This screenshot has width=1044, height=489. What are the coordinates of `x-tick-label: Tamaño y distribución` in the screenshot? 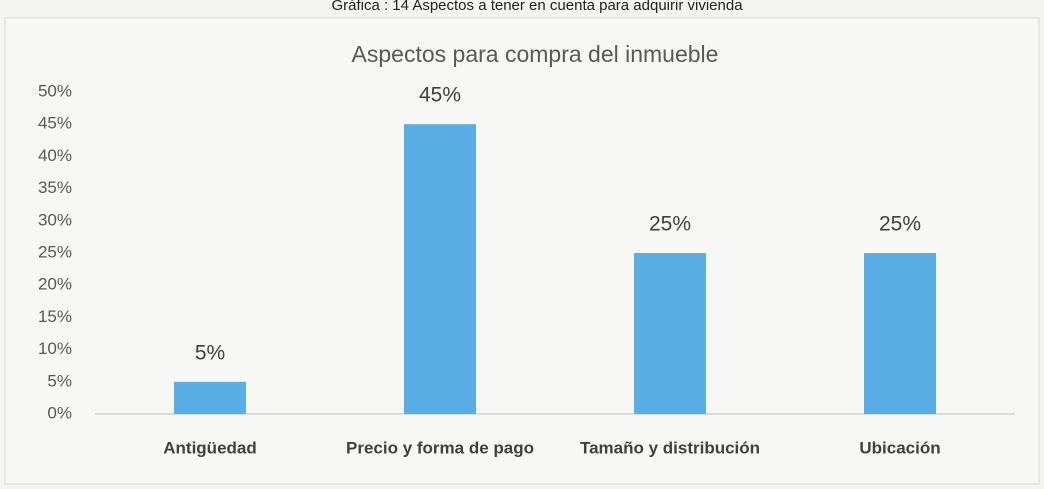 It's located at (670, 447).